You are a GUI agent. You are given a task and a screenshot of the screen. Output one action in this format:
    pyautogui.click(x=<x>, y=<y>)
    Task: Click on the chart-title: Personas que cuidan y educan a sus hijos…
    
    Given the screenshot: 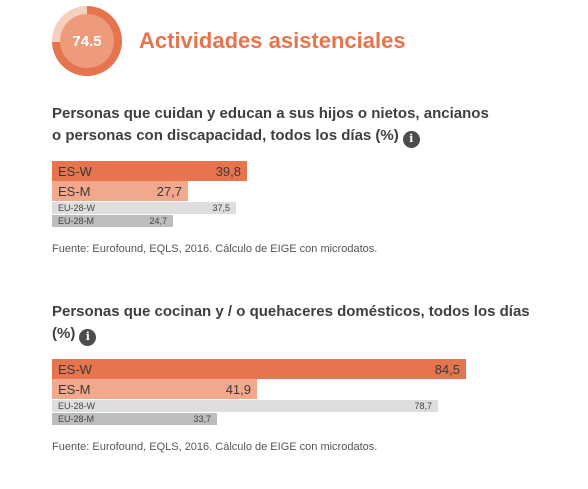 What is the action you would take?
    pyautogui.click(x=272, y=125)
    